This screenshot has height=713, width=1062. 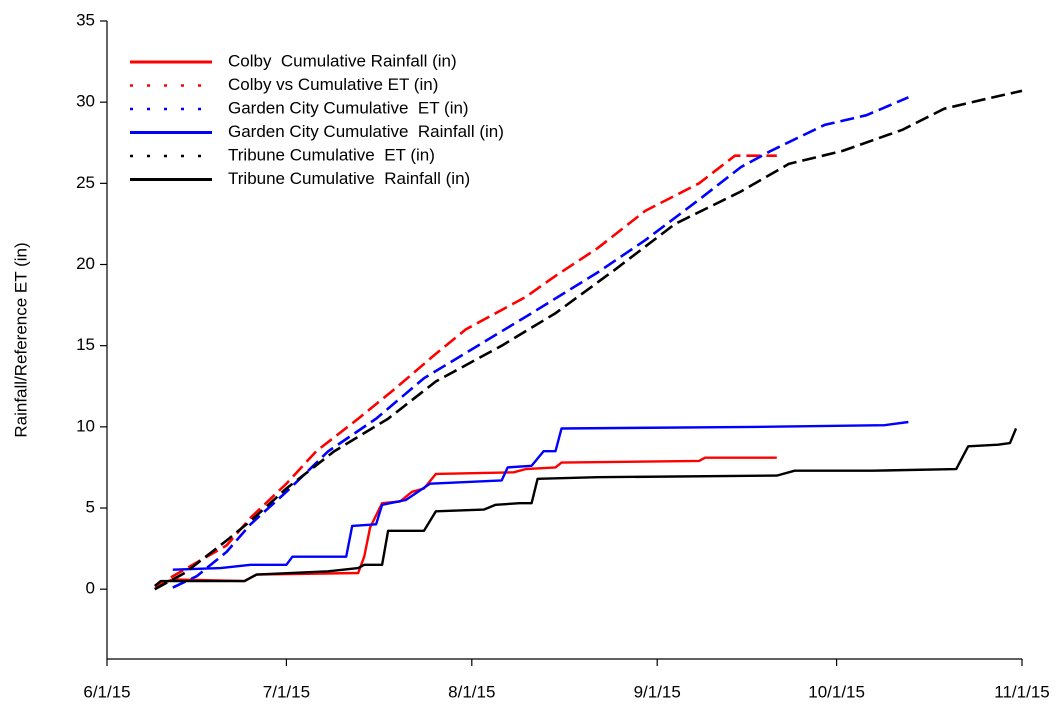 What do you see at coordinates (333, 84) in the screenshot?
I see `legend-label: Colby vs Cumulative ET (in)` at bounding box center [333, 84].